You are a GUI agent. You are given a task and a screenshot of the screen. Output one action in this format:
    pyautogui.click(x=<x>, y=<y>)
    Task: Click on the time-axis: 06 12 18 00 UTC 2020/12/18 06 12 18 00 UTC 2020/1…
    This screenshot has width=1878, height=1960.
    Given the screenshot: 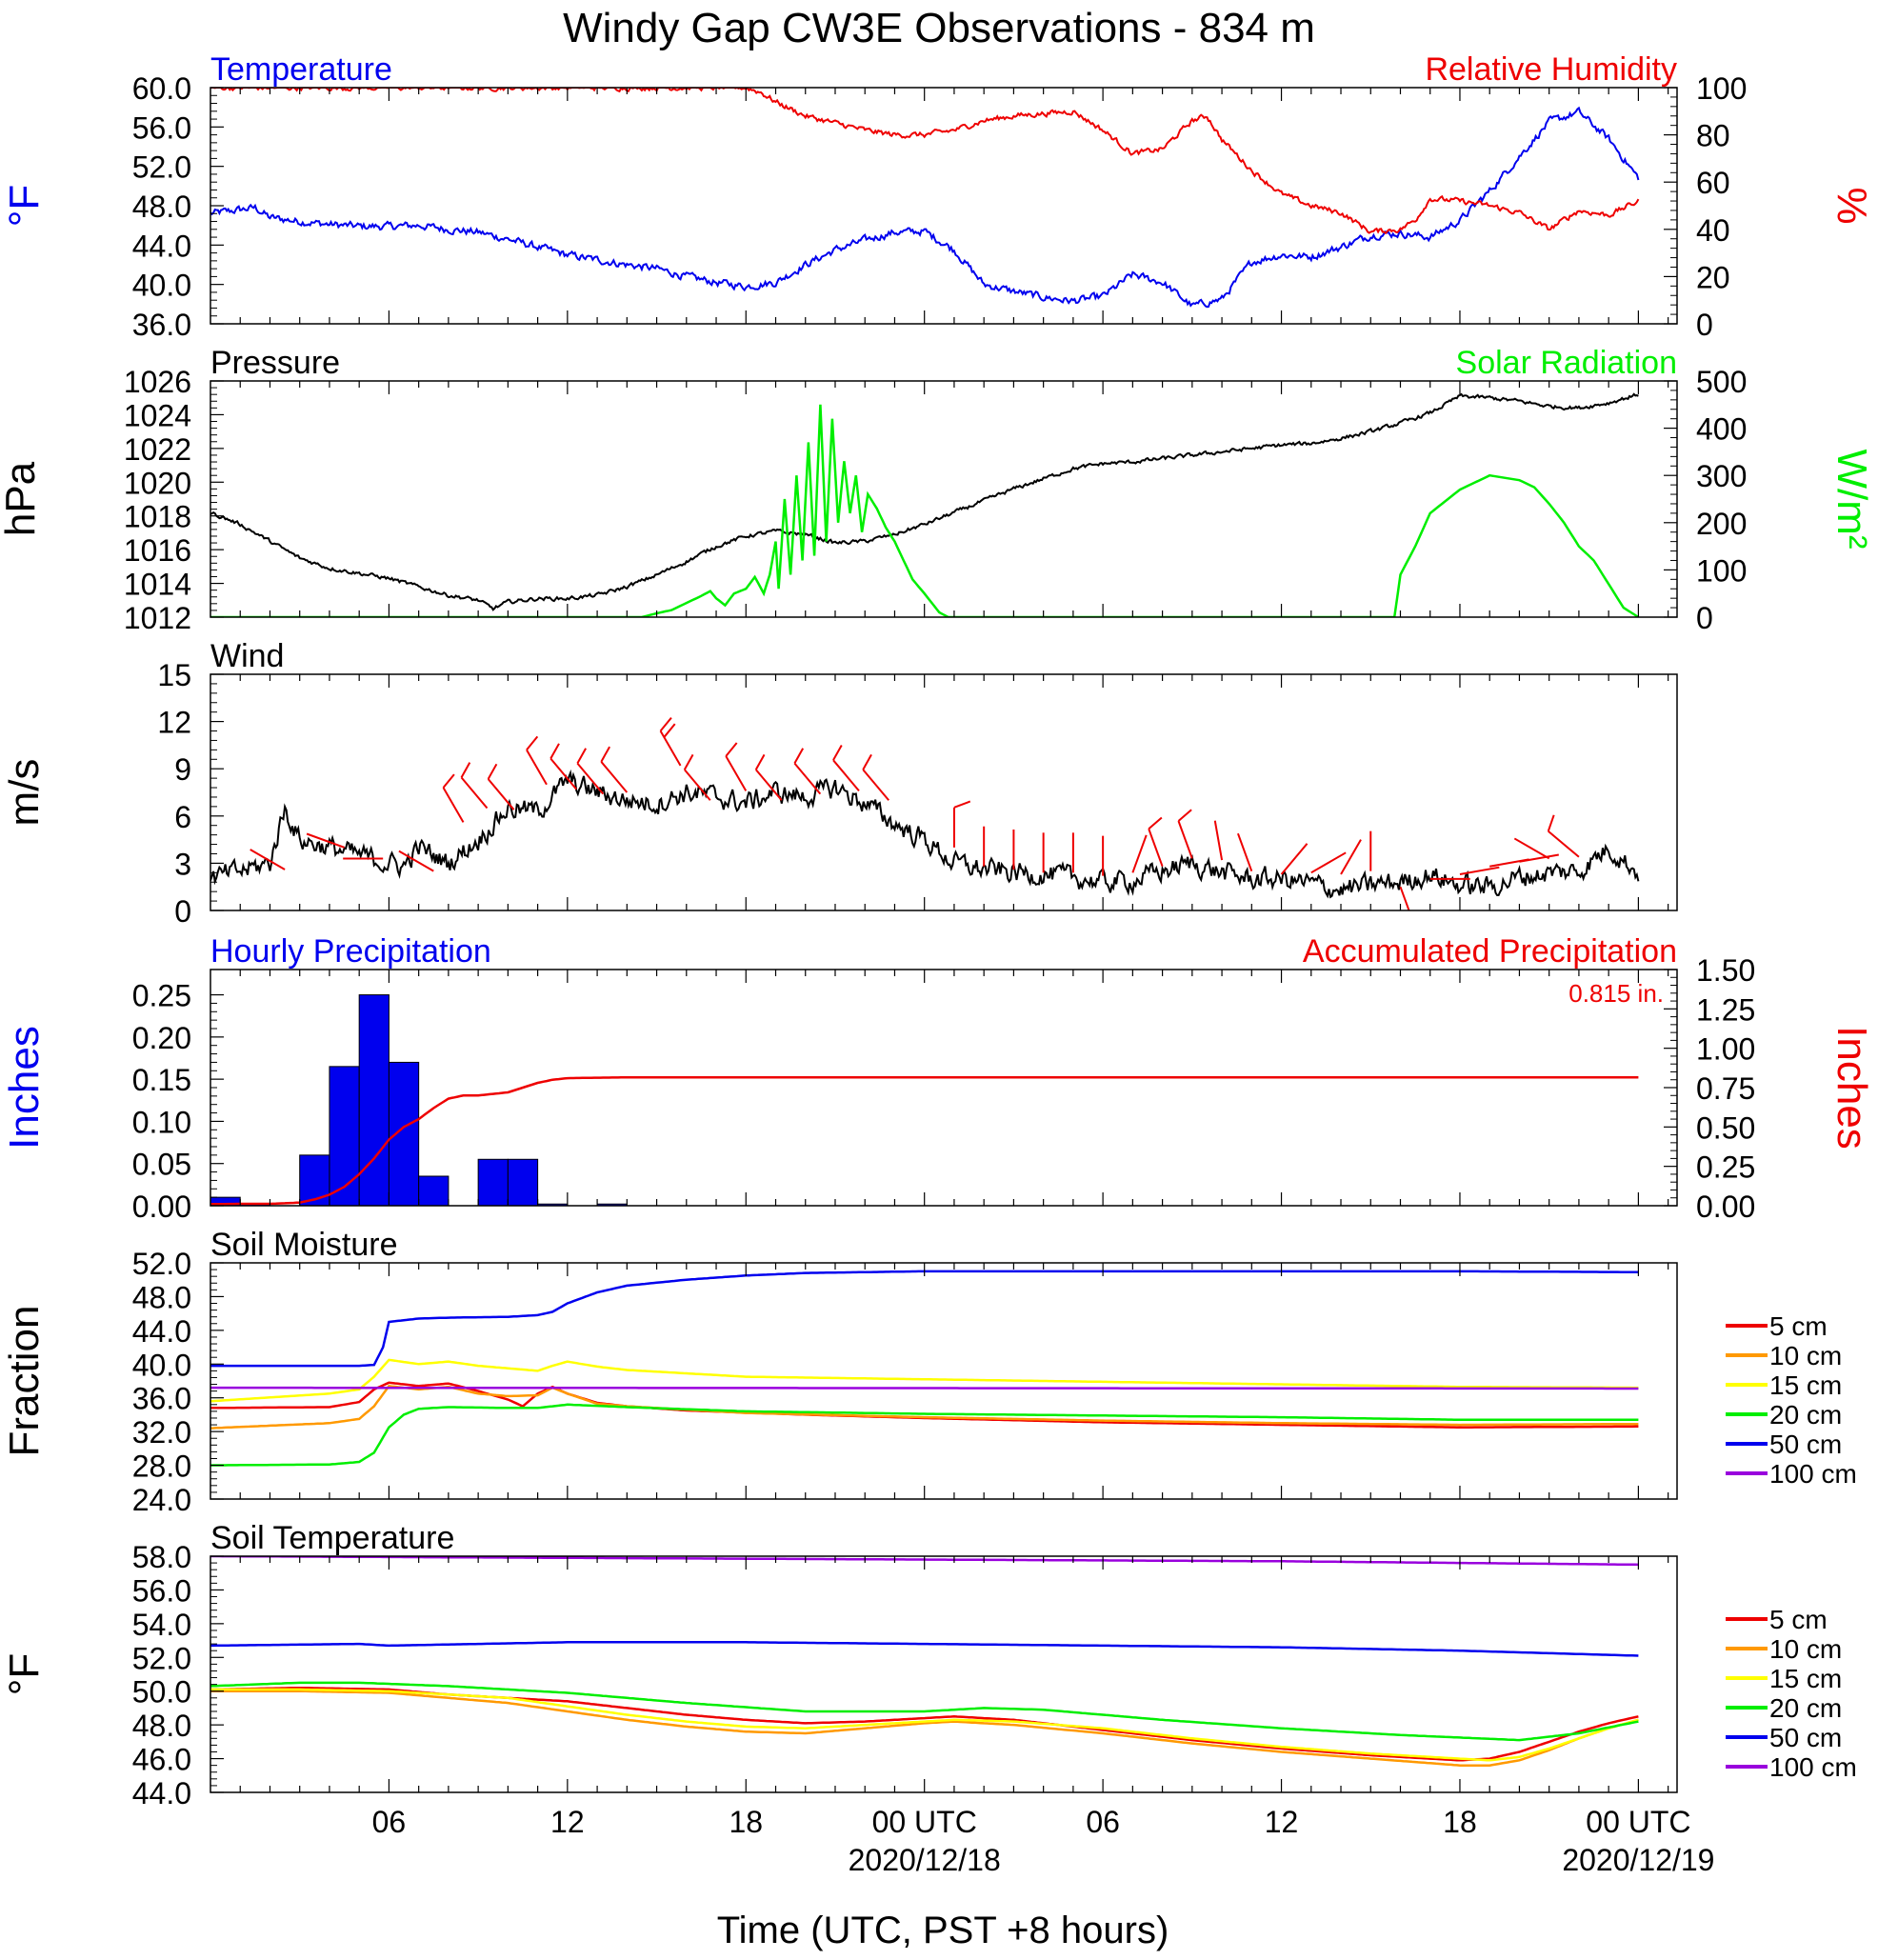 What is the action you would take?
    pyautogui.click(x=1043, y=1841)
    